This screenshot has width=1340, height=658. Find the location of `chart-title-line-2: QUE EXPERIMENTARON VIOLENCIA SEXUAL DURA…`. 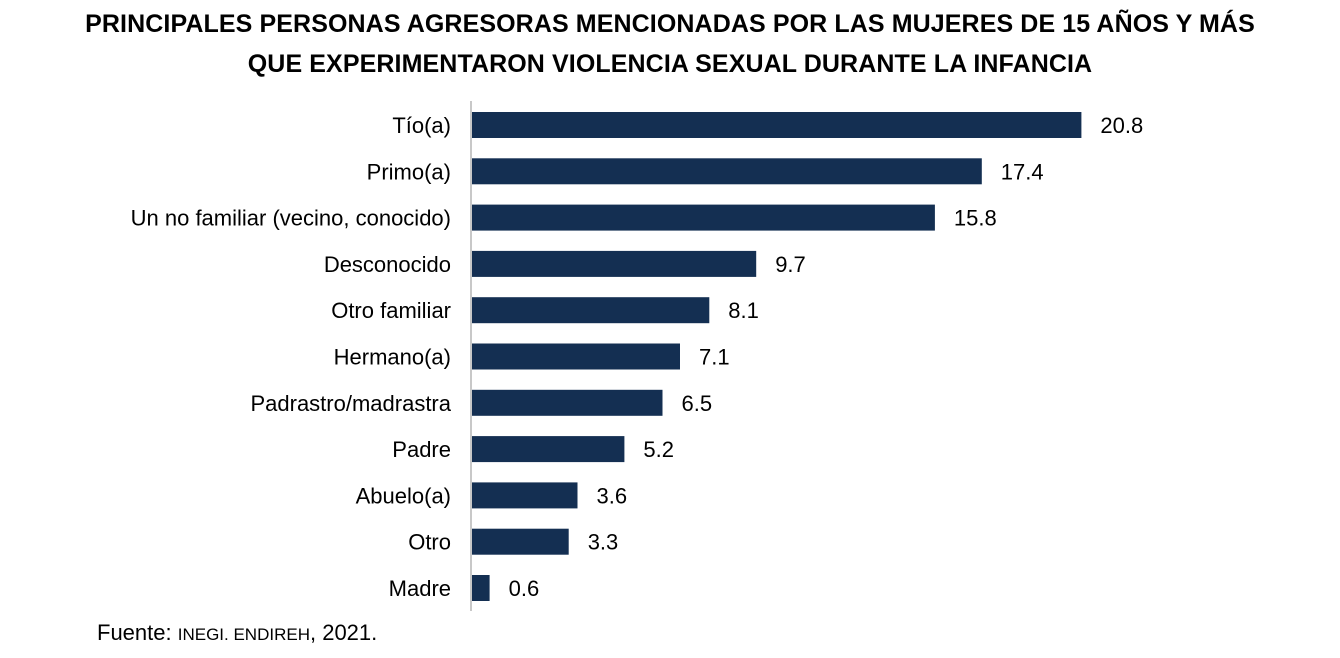

chart-title-line-2: QUE EXPERIMENTARON VIOLENCIA SEXUAL DURA… is located at coordinates (670, 64).